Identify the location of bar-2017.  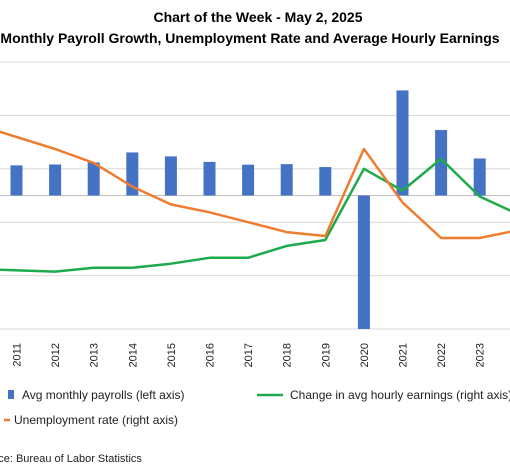
(248, 180).